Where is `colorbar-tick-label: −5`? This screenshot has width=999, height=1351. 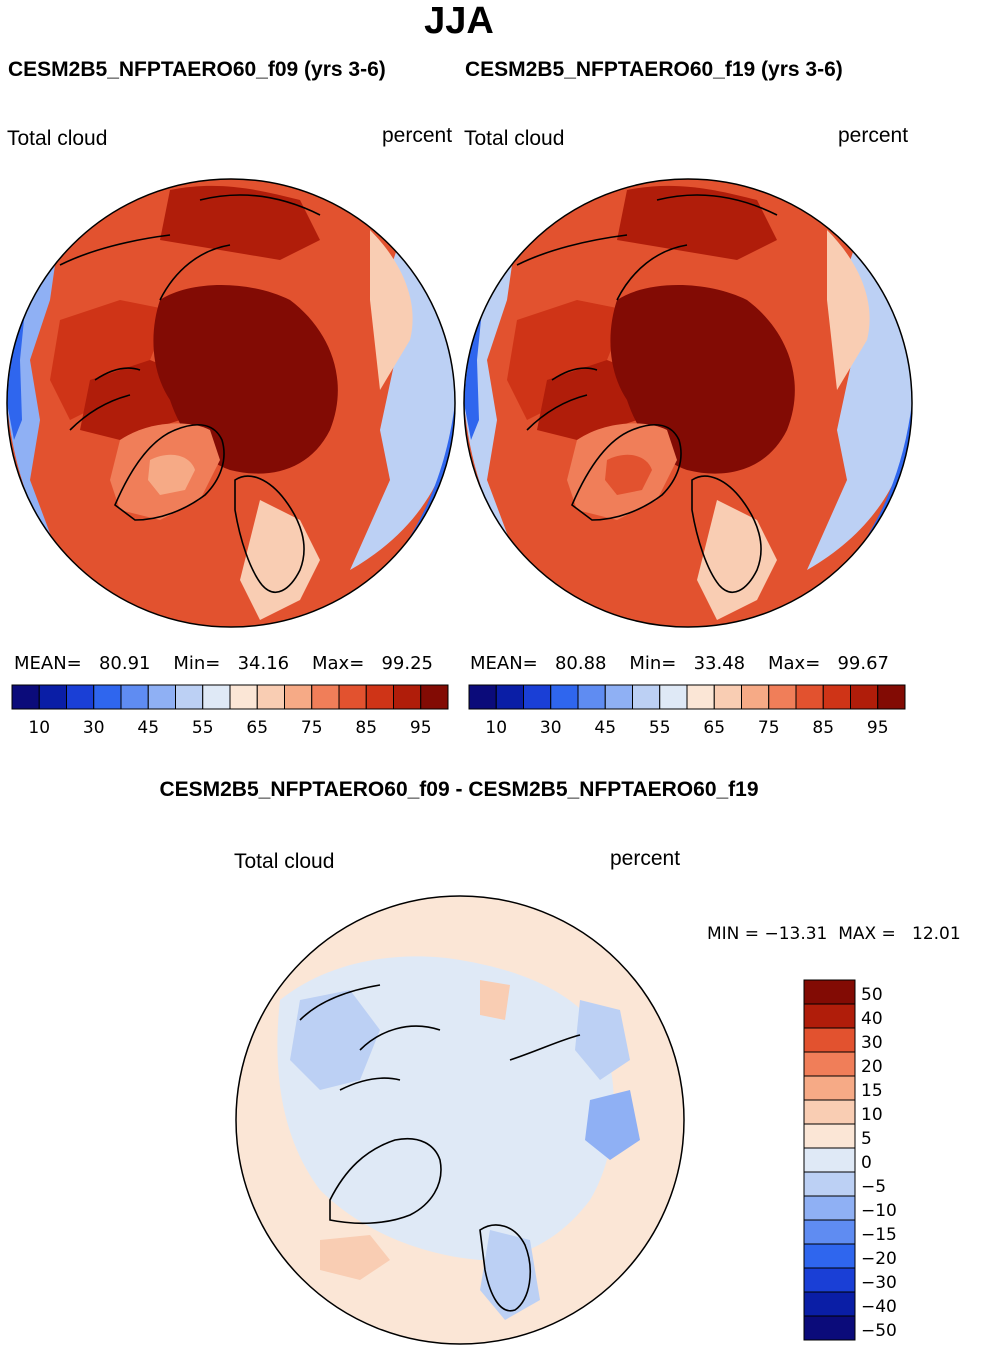 colorbar-tick-label: −5 is located at coordinates (873, 1187).